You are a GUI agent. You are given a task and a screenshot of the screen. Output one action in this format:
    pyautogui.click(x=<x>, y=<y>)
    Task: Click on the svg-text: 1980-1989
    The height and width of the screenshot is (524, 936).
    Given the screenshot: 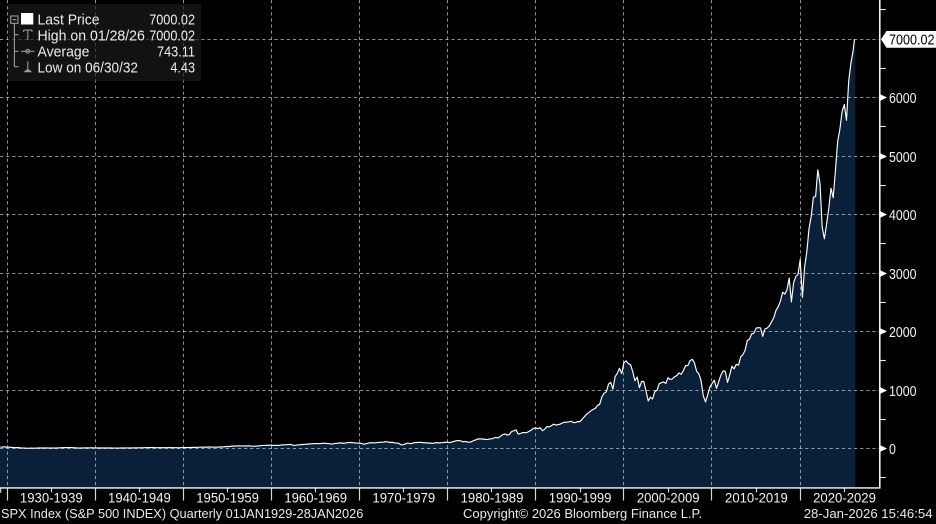 What is the action you would take?
    pyautogui.click(x=492, y=497)
    